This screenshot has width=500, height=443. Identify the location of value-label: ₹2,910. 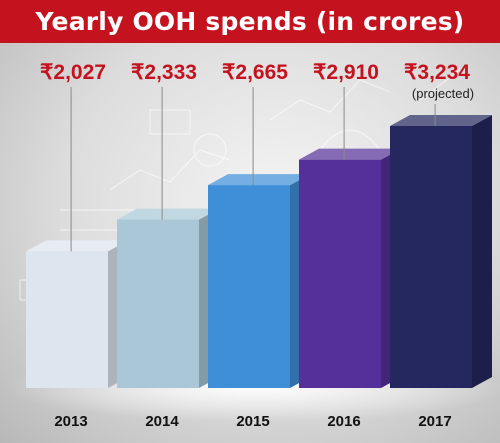
(346, 72).